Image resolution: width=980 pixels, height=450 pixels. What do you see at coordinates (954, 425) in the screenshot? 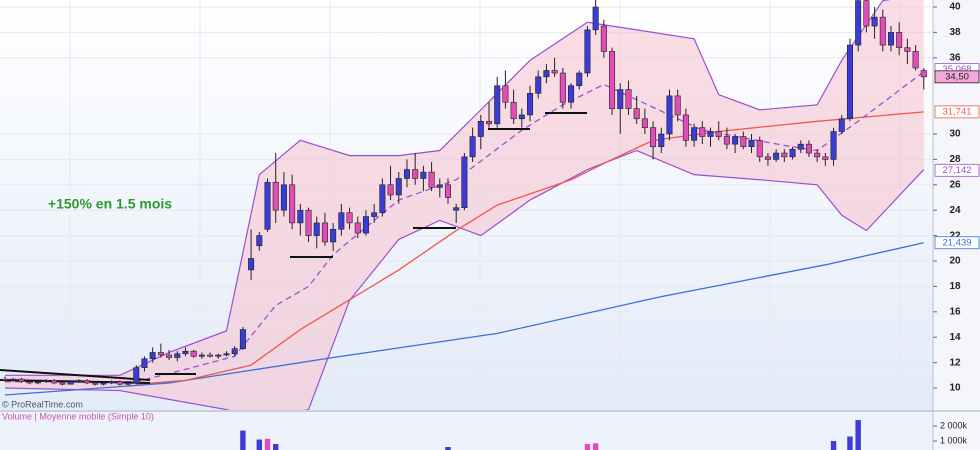
I see `volume-tick-label: 2 000k` at bounding box center [954, 425].